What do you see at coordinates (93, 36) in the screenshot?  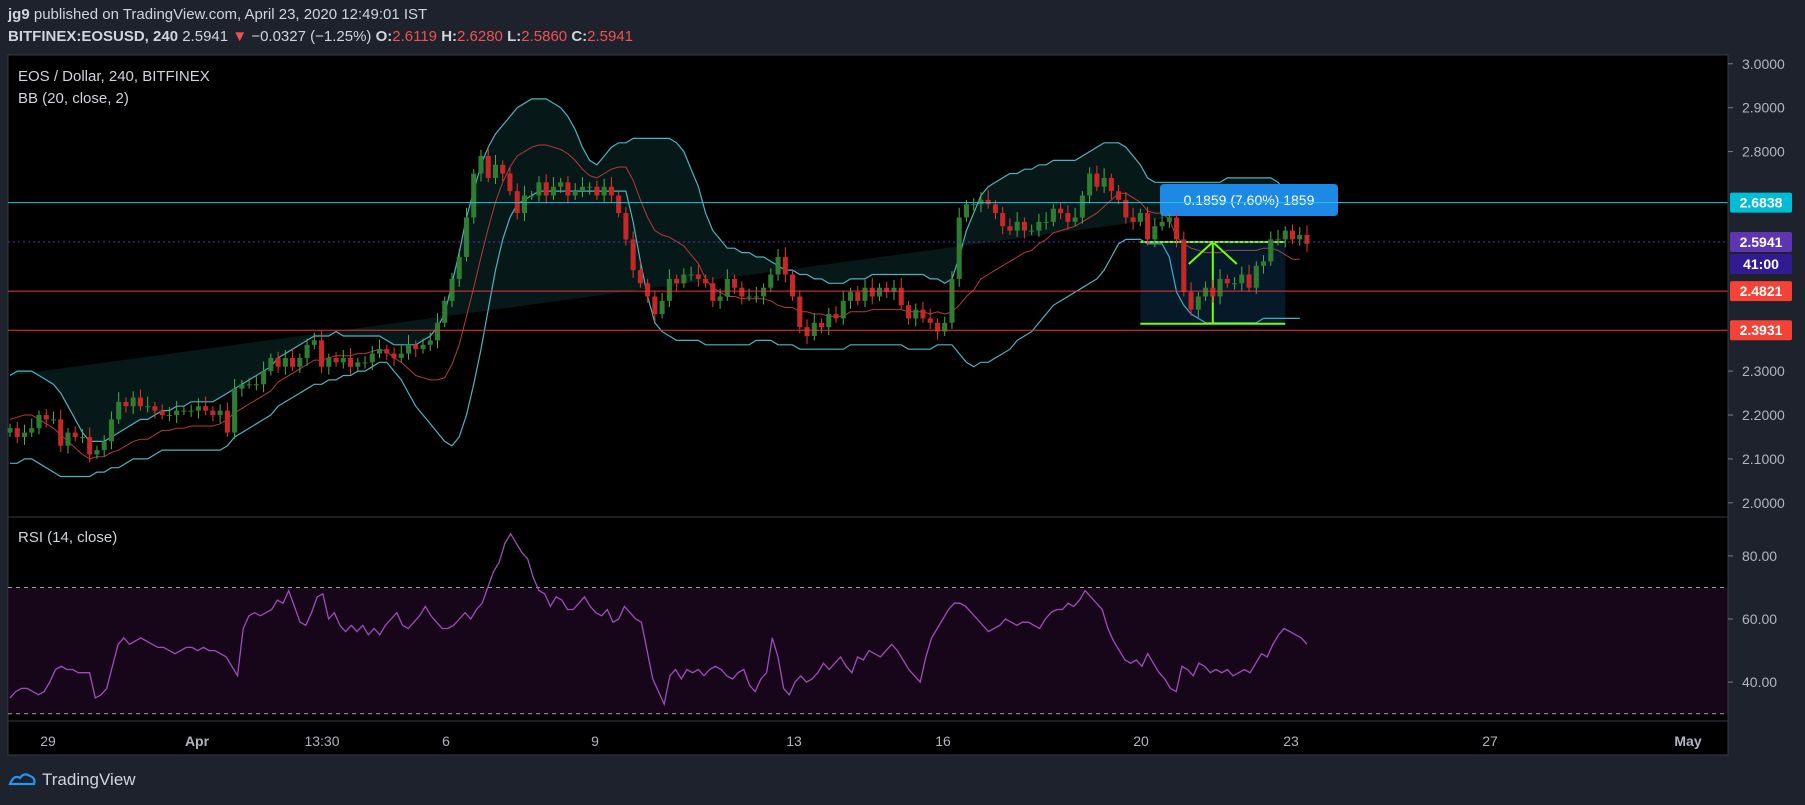 I see `symbol-label: BITFINEX:EOSUSD, 240` at bounding box center [93, 36].